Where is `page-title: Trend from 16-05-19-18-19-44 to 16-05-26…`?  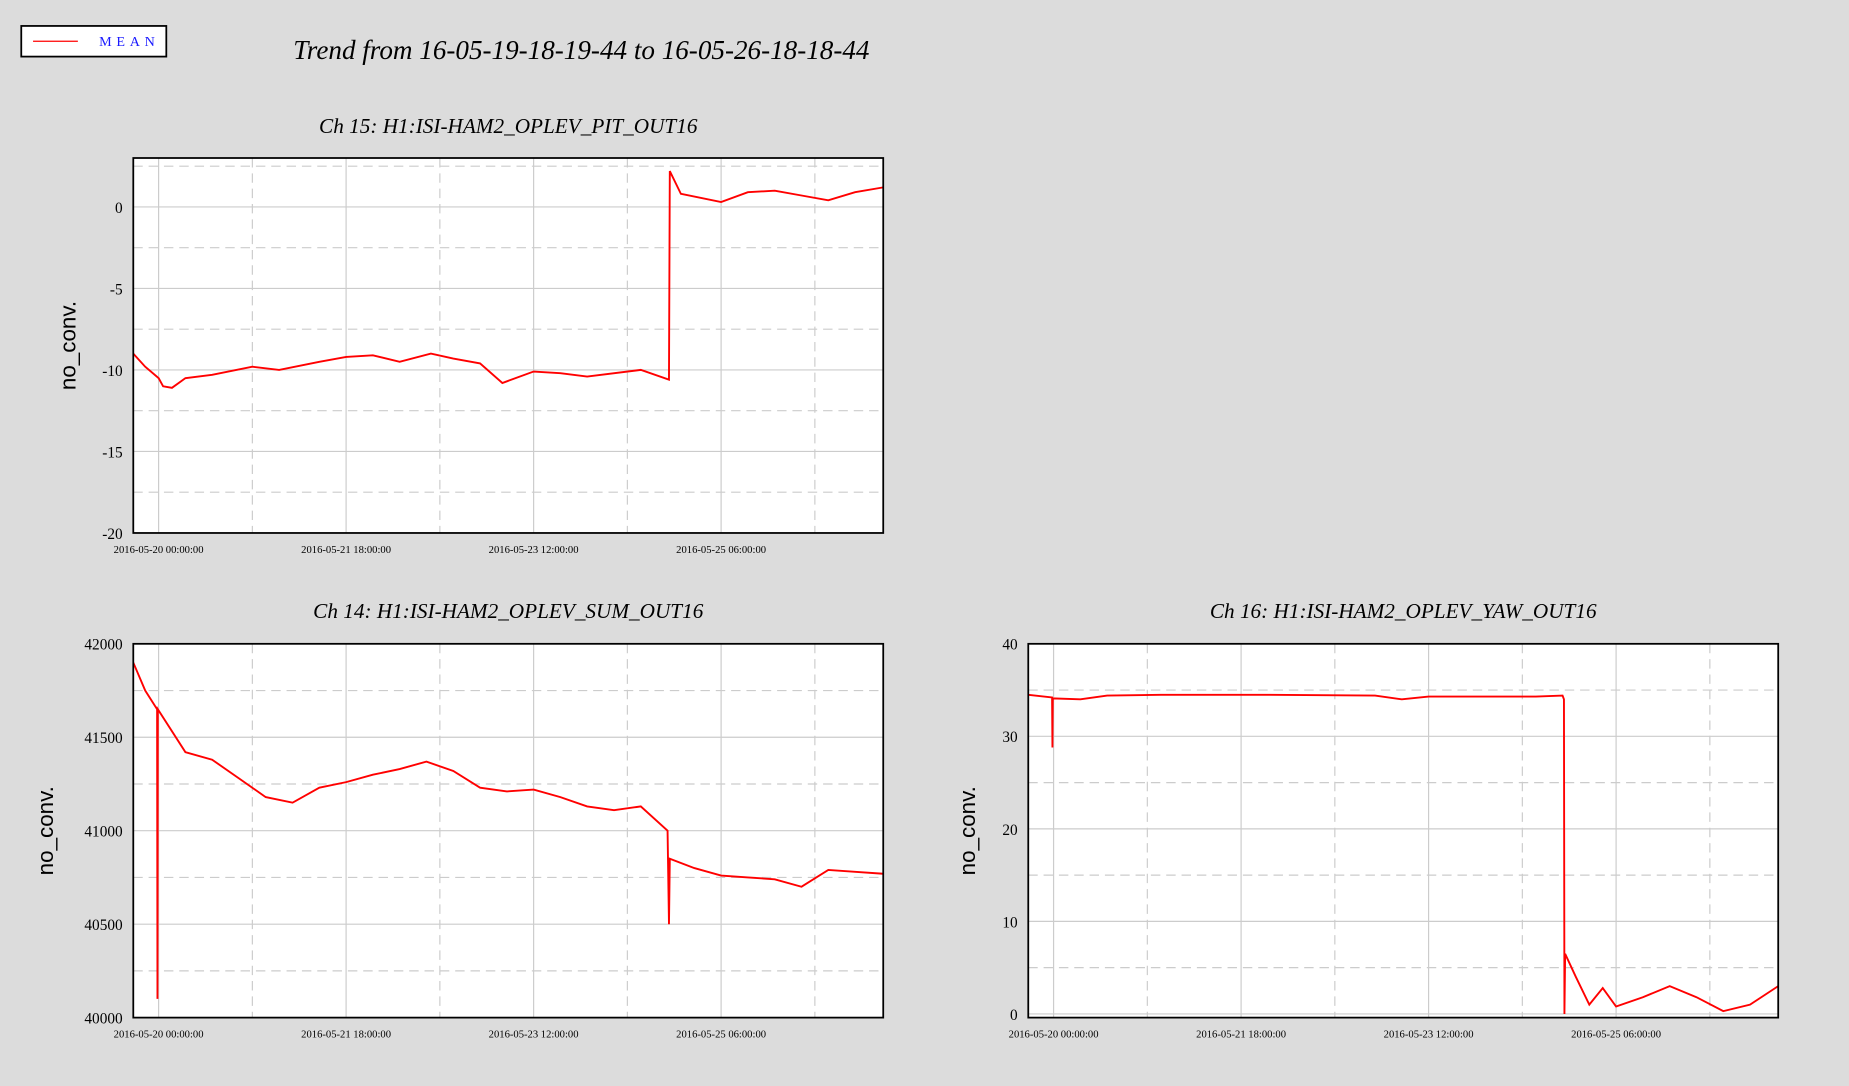
page-title: Trend from 16-05-19-18-19-44 to 16-05-26… is located at coordinates (581, 50).